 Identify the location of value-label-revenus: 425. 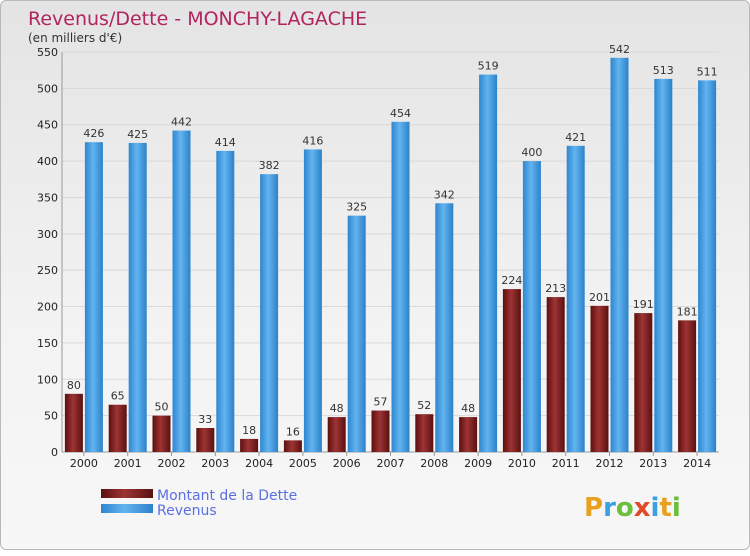
(137, 134).